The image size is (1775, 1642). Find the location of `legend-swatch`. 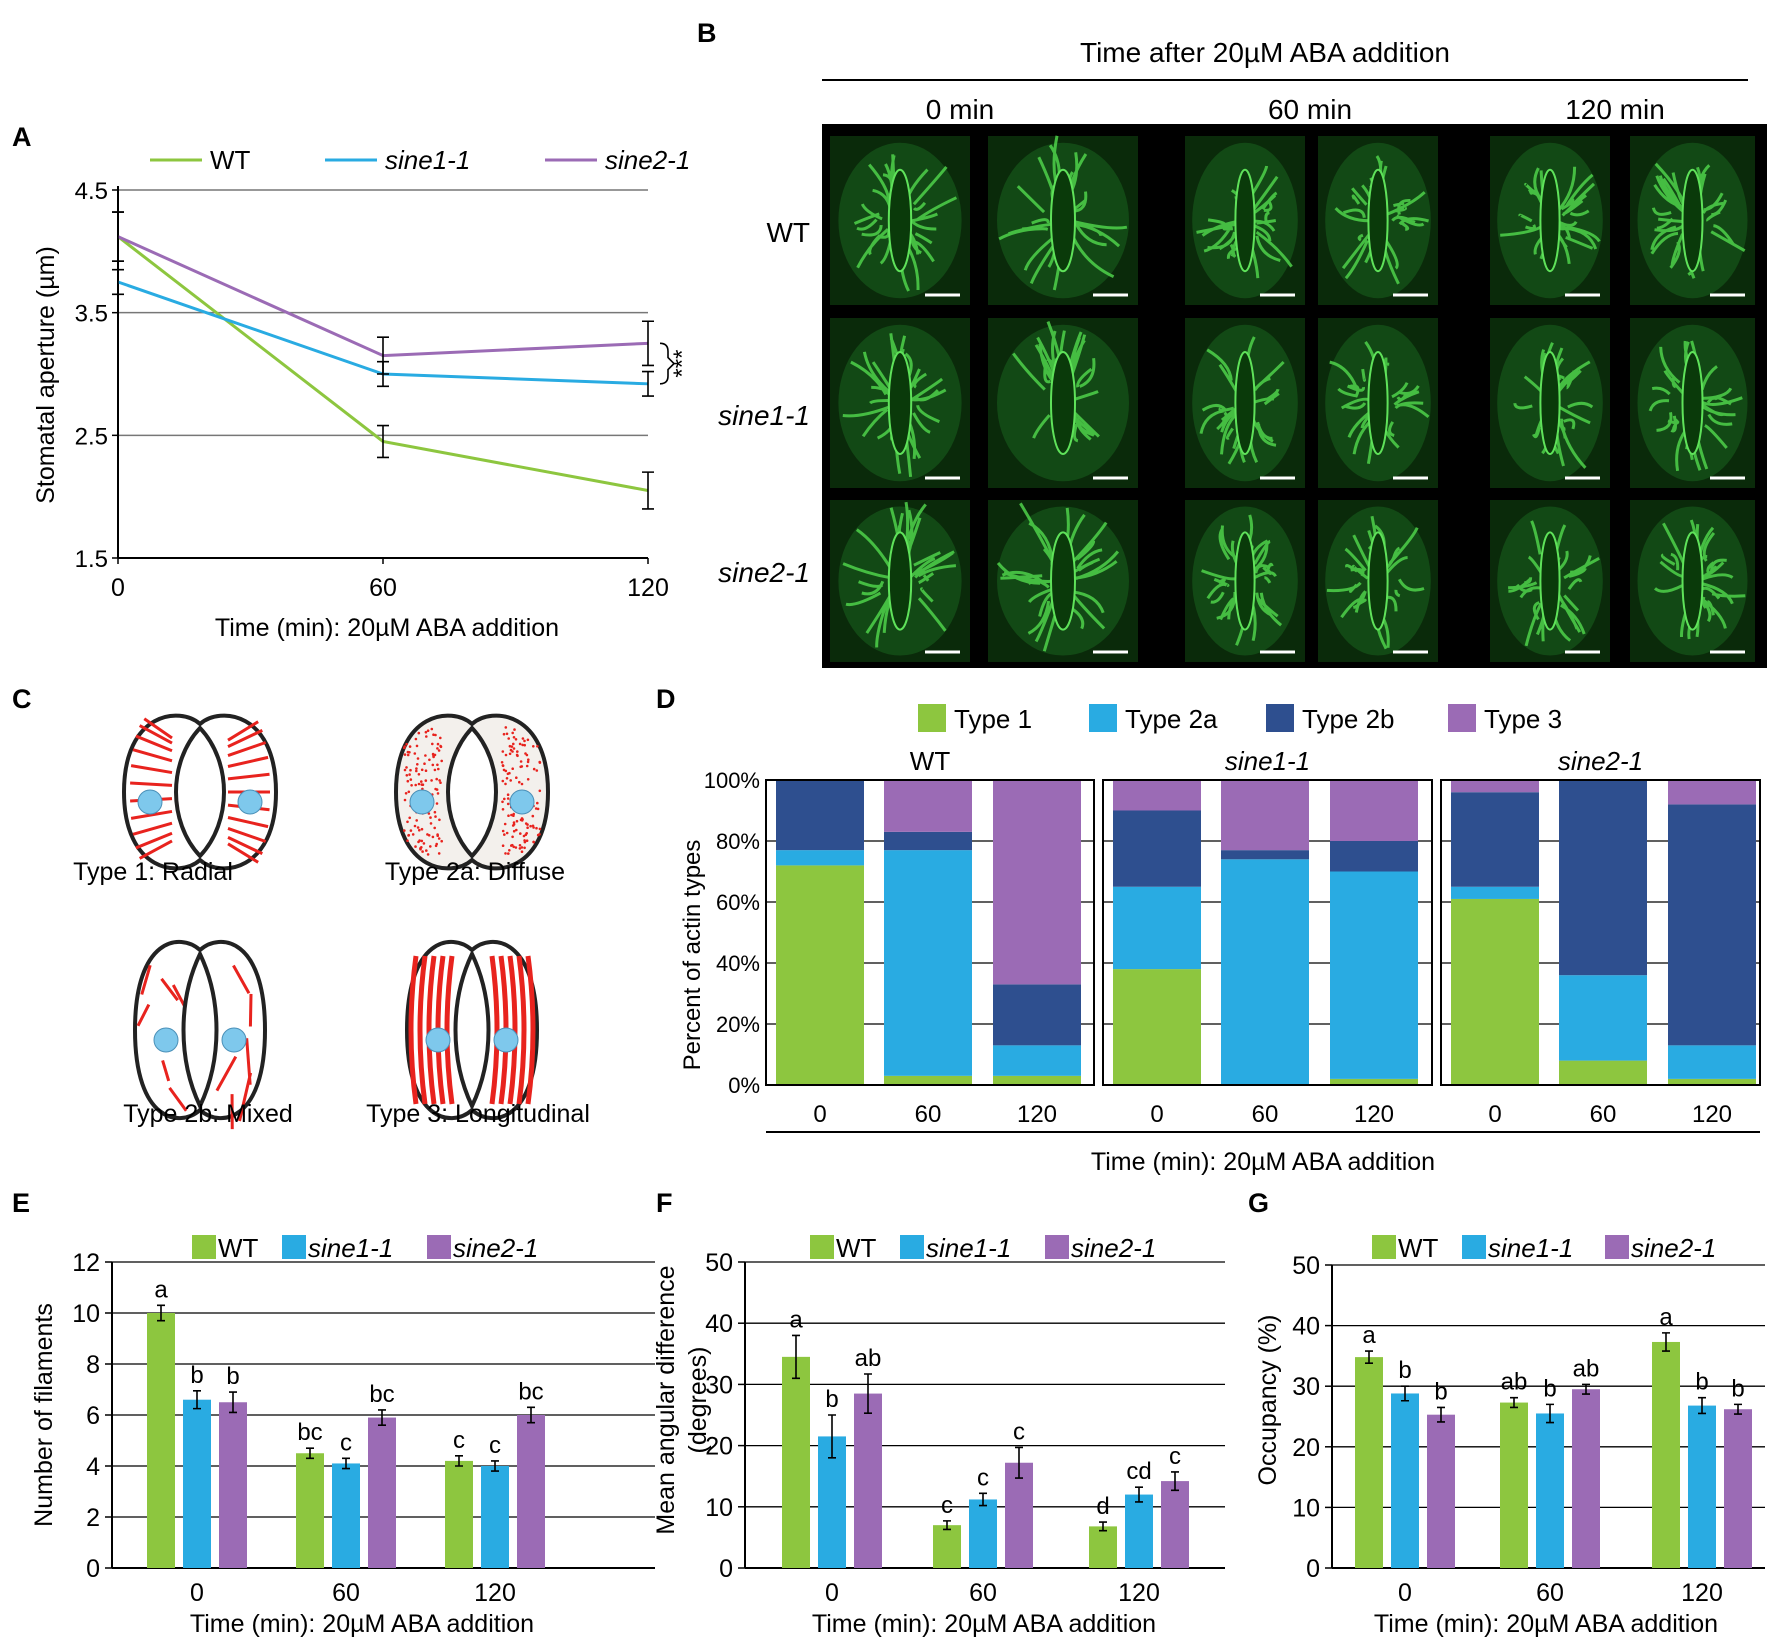

legend-swatch is located at coordinates (1280, 718).